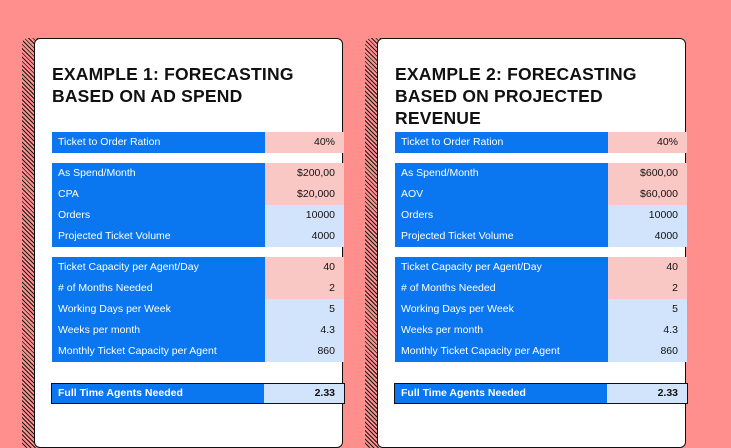  I want to click on row-value: $60,000, so click(647, 194).